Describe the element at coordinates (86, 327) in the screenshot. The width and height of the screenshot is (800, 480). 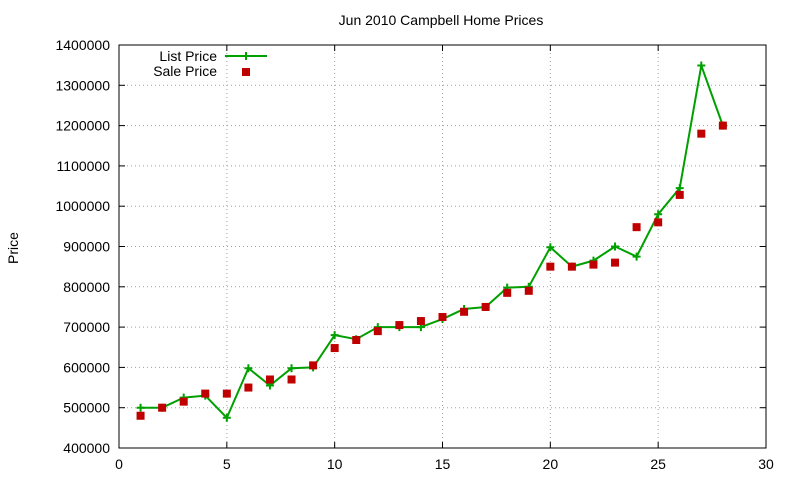
I see `y-tick-label: 700000` at that location.